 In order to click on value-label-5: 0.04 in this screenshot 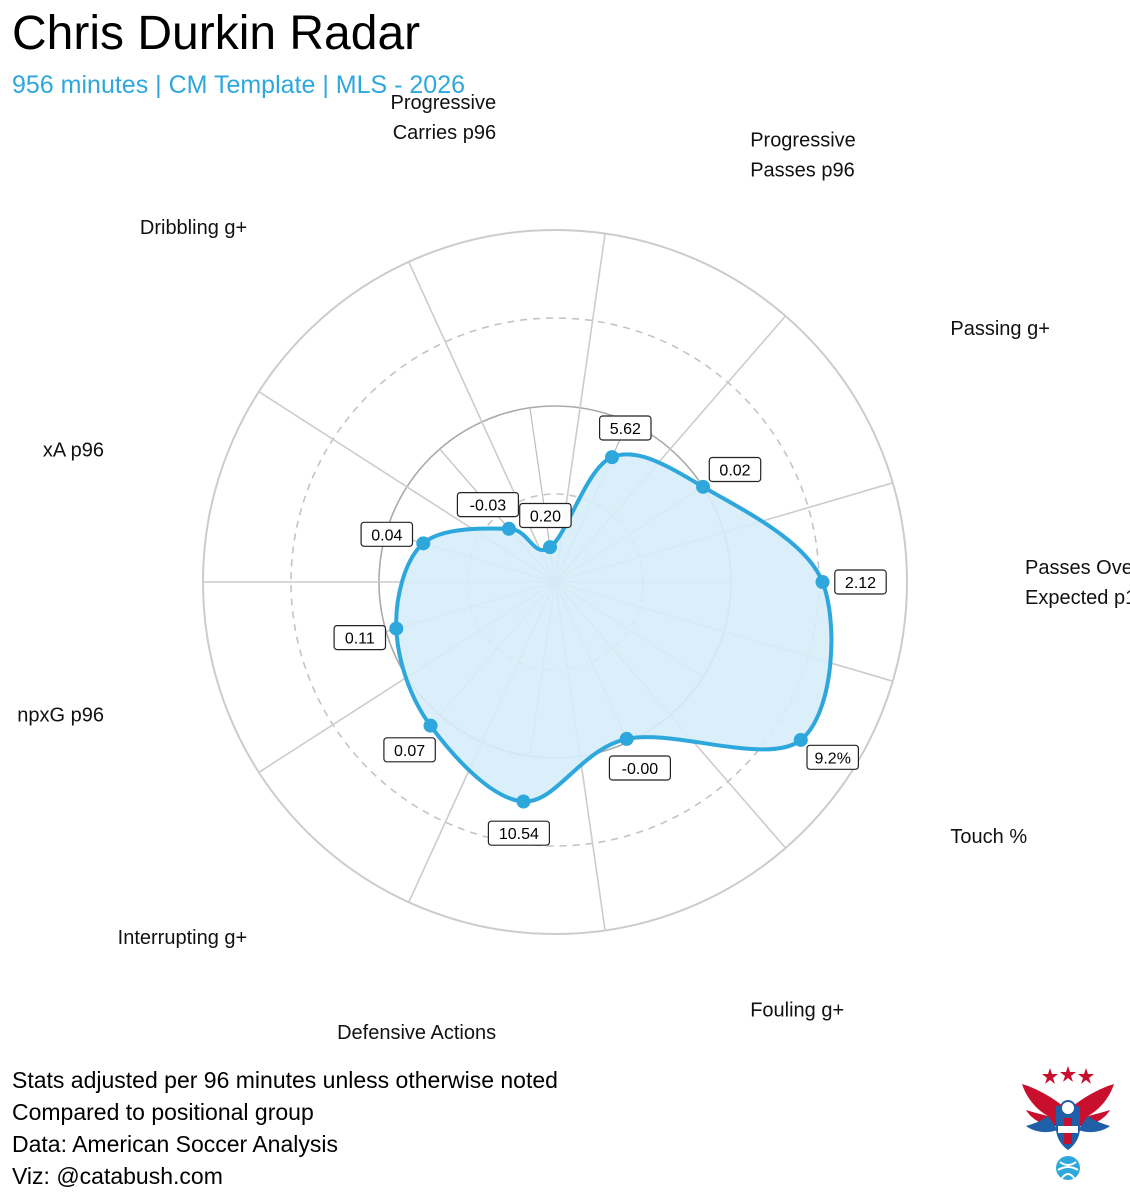, I will do `click(387, 534)`.